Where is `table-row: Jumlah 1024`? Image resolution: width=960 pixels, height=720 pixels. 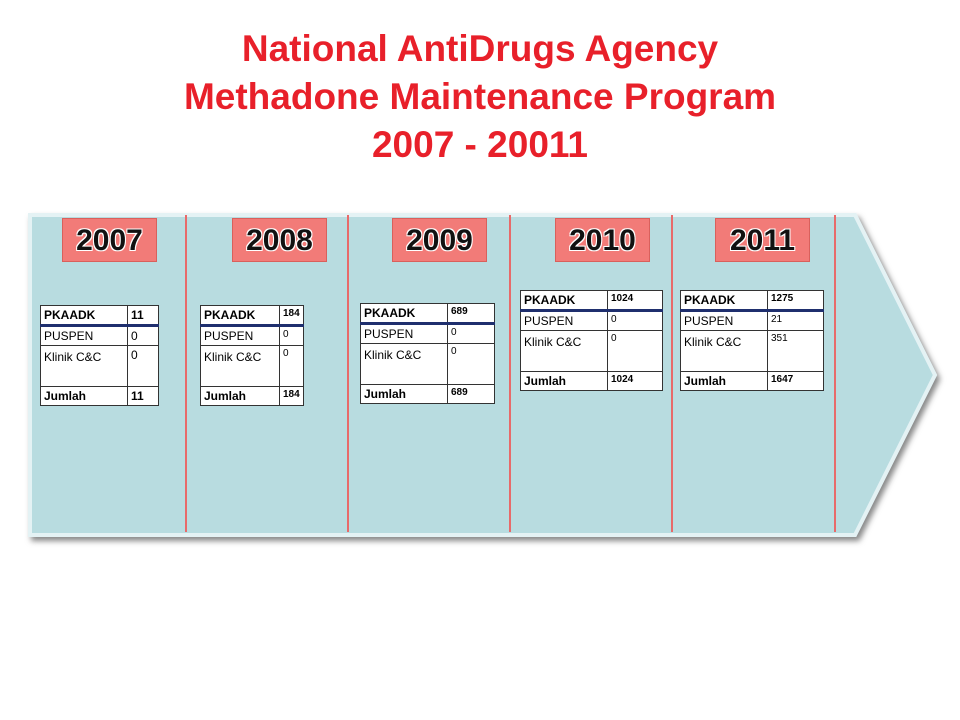
table-row: Jumlah 1024 is located at coordinates (591, 381).